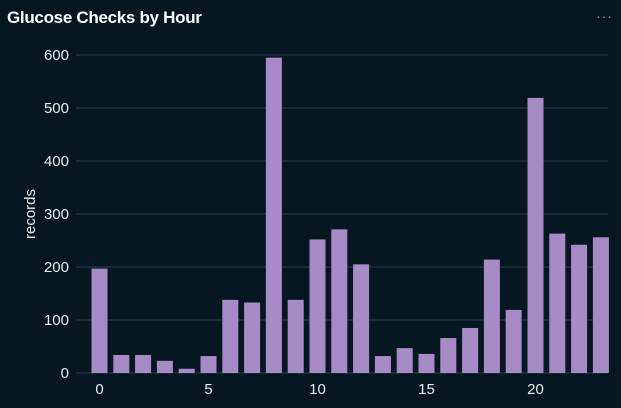 The height and width of the screenshot is (408, 621). Describe the element at coordinates (56, 214) in the screenshot. I see `y-tick-label: 300` at that location.